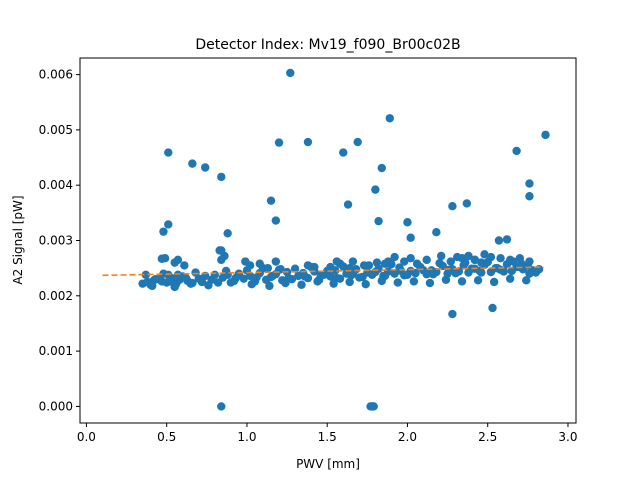  What do you see at coordinates (56, 351) in the screenshot?
I see `y-tick-label: 0.001` at bounding box center [56, 351].